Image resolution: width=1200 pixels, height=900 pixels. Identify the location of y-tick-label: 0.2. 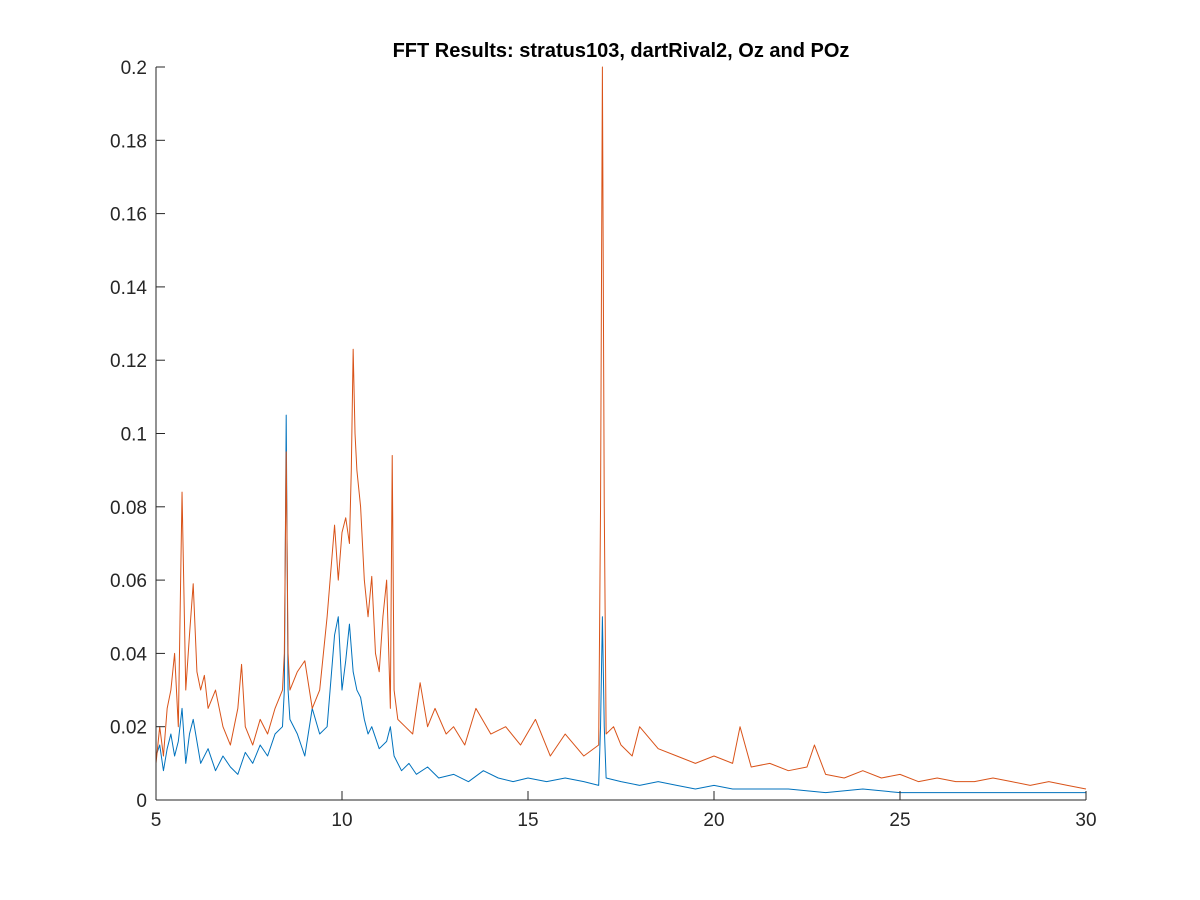
(134, 68).